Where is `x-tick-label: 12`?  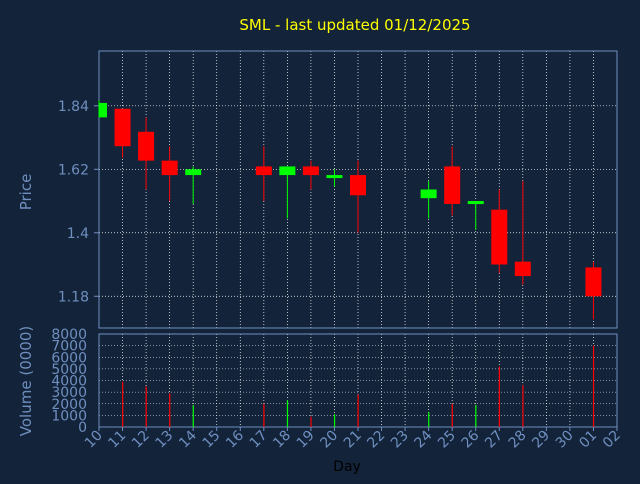
x-tick-label: 12 is located at coordinates (141, 440).